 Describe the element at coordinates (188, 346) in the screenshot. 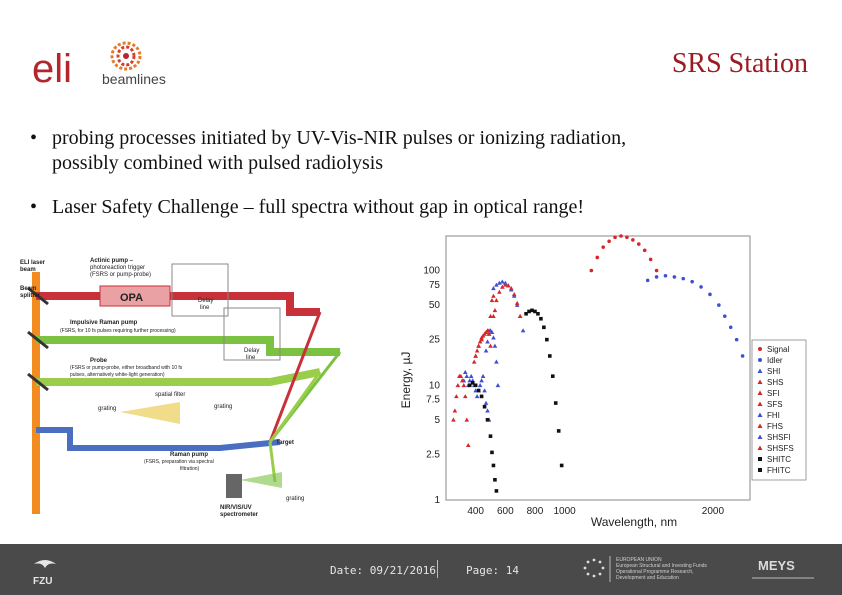

I see `impulsive-raman-beam` at that location.